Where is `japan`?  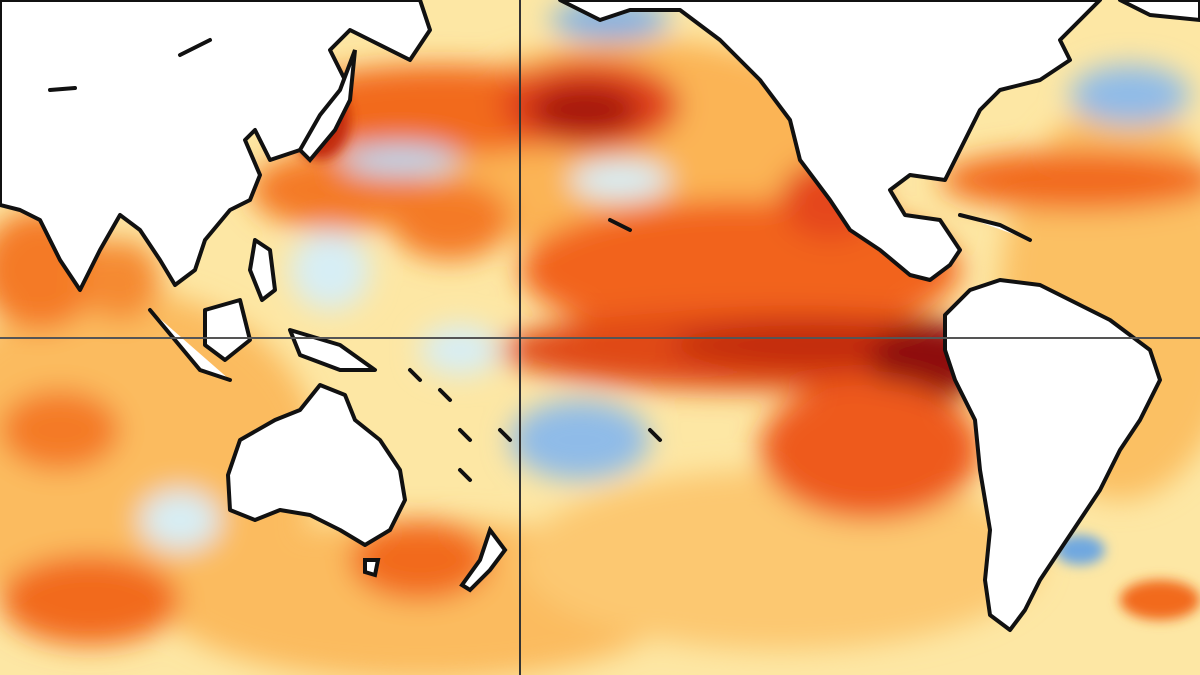 japan is located at coordinates (327, 106).